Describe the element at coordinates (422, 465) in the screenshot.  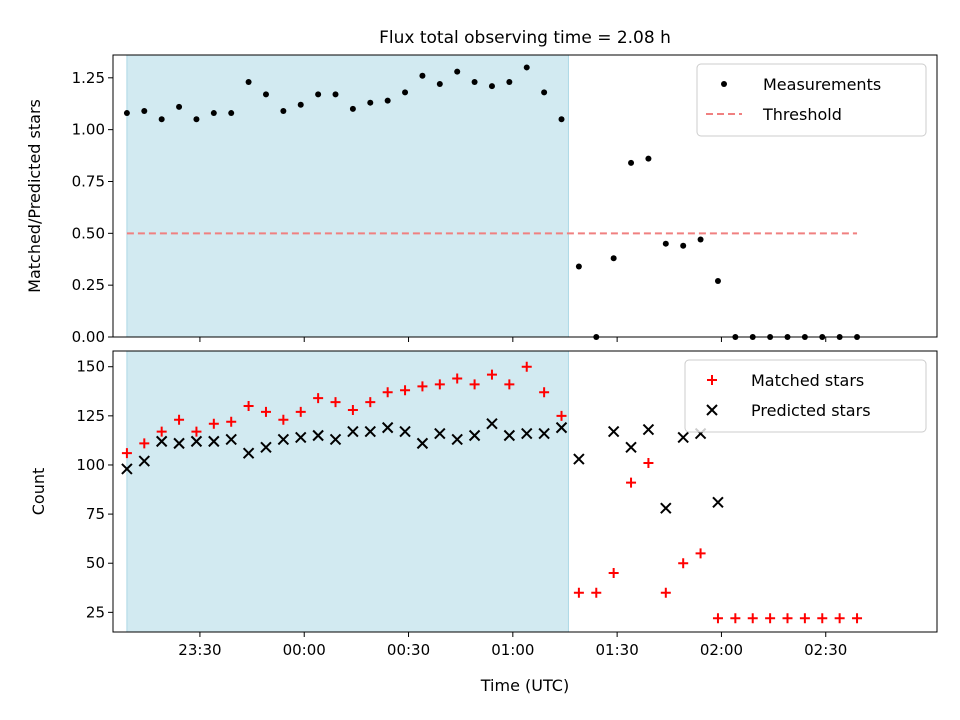
I see `series-predicted-stars` at that location.